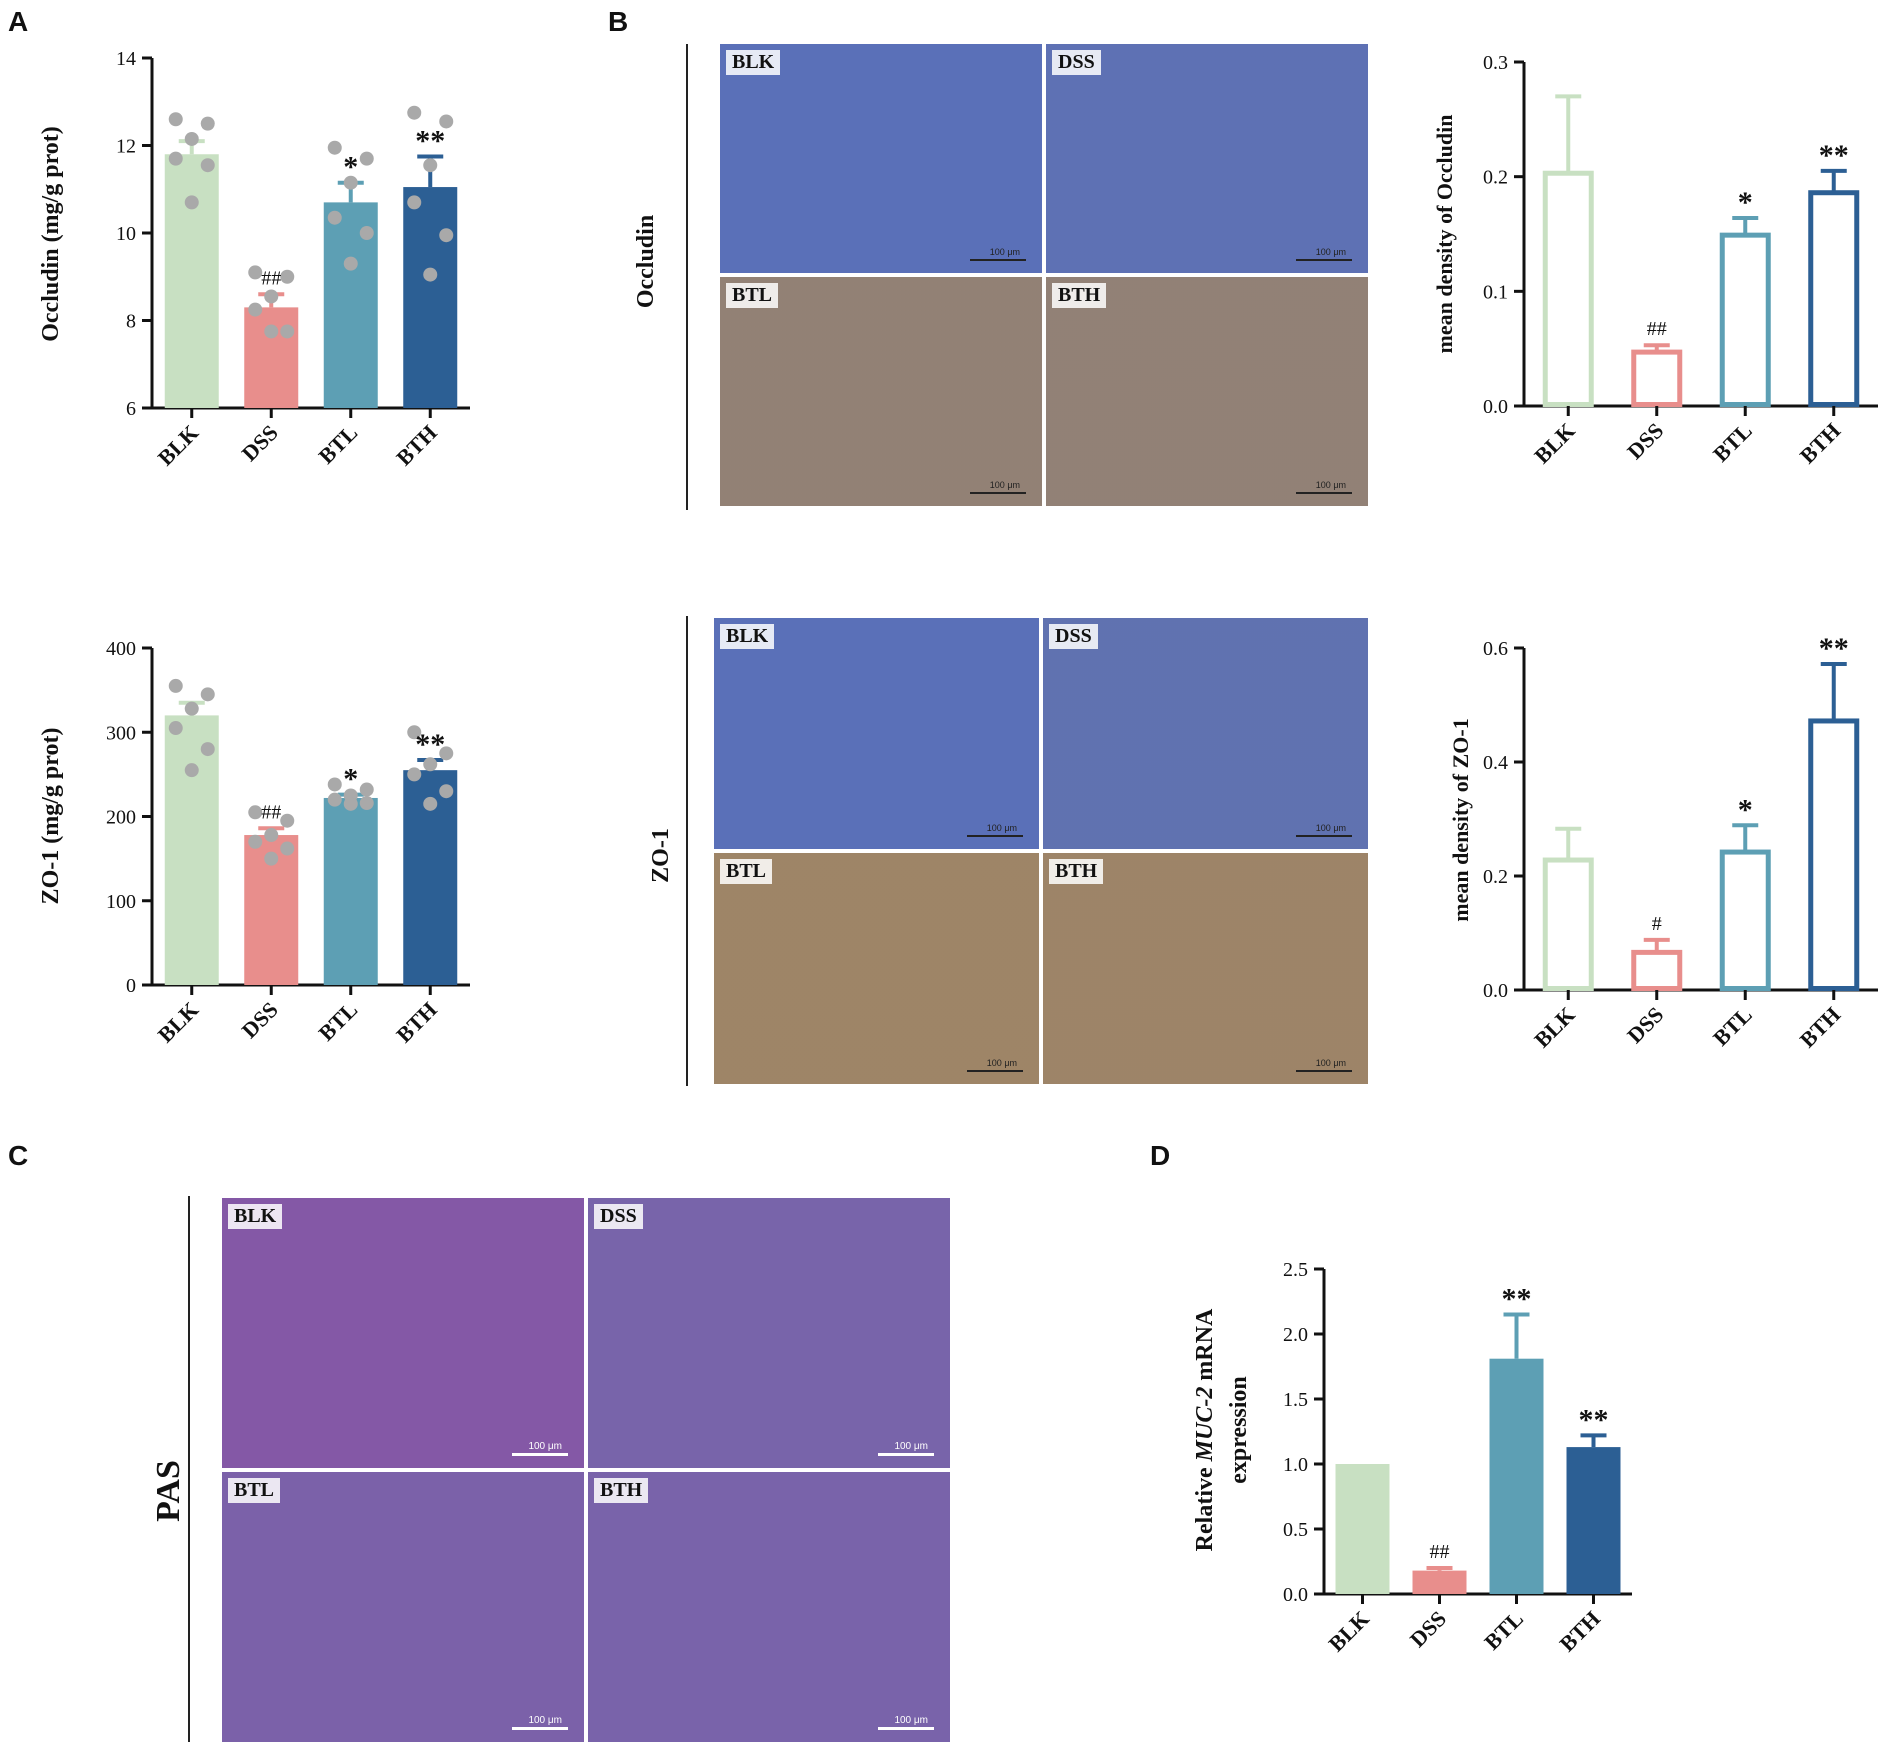 Image resolution: width=1902 pixels, height=1752 pixels. I want to click on y-tick-label: 200, so click(121, 818).